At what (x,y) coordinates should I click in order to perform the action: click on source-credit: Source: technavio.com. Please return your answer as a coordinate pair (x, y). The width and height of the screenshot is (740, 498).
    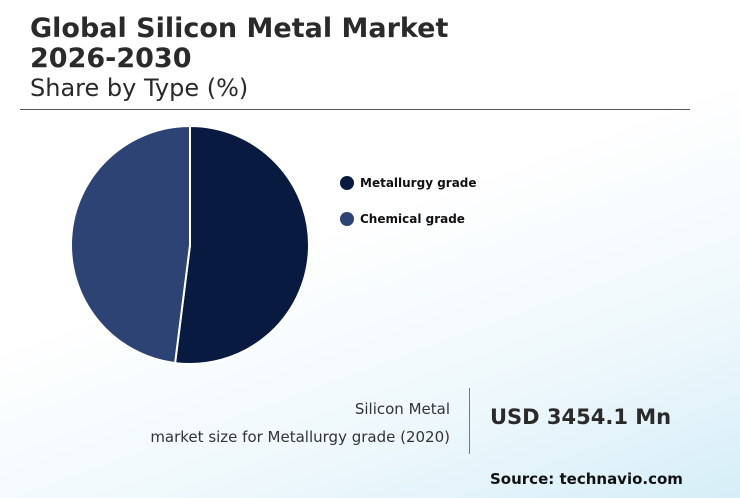
    Looking at the image, I should click on (586, 479).